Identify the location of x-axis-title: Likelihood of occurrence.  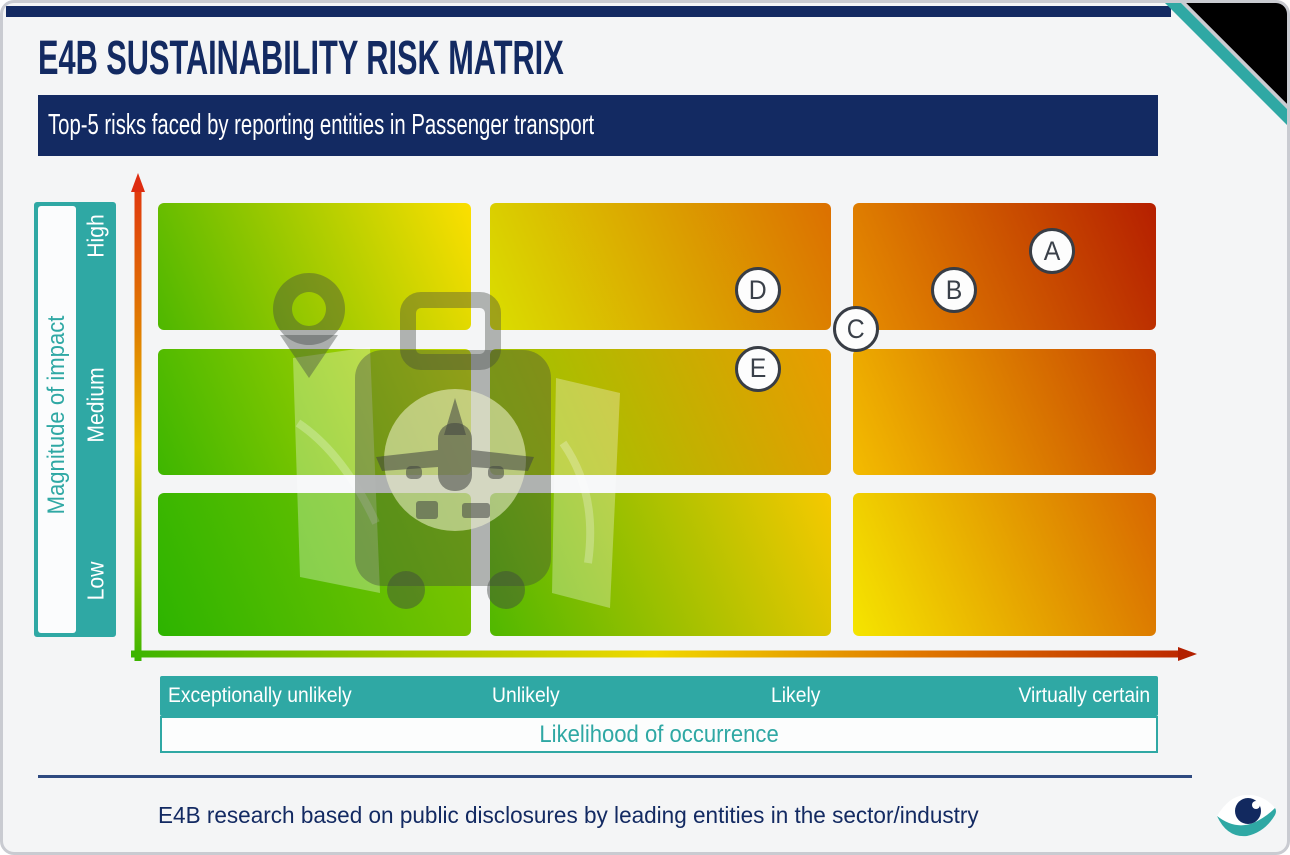
(659, 734).